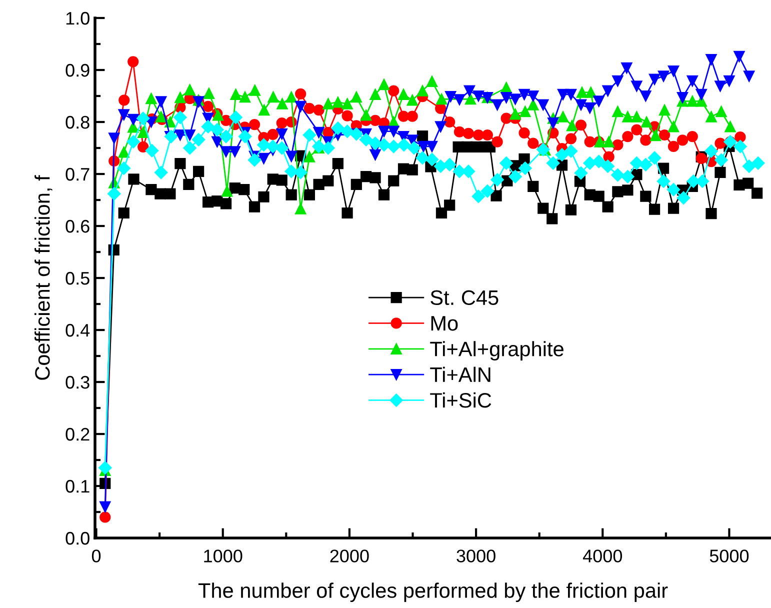 The image size is (771, 608). What do you see at coordinates (460, 374) in the screenshot?
I see `legend-label: Ti+AlN` at bounding box center [460, 374].